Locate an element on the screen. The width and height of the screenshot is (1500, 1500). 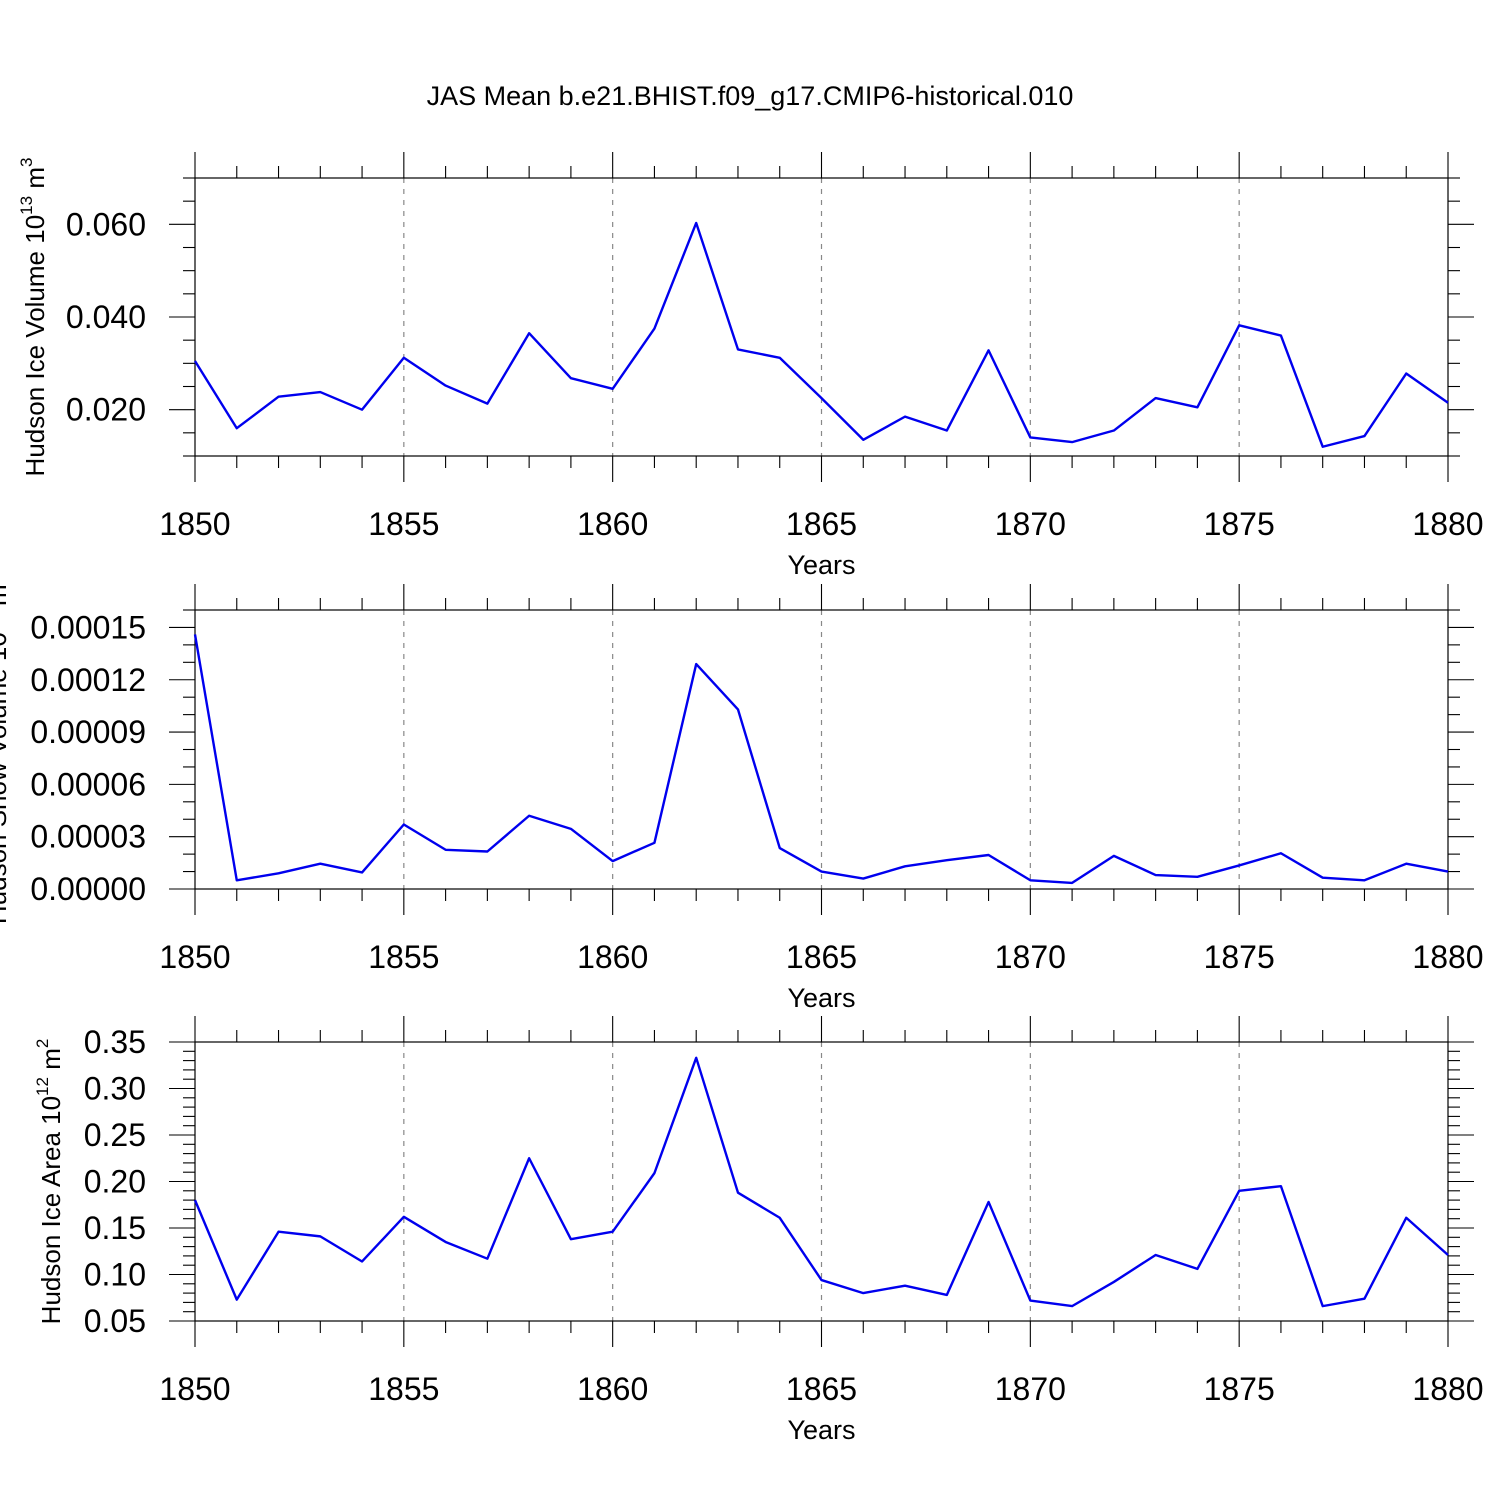
y-tick-label: 0.10 is located at coordinates (115, 1275).